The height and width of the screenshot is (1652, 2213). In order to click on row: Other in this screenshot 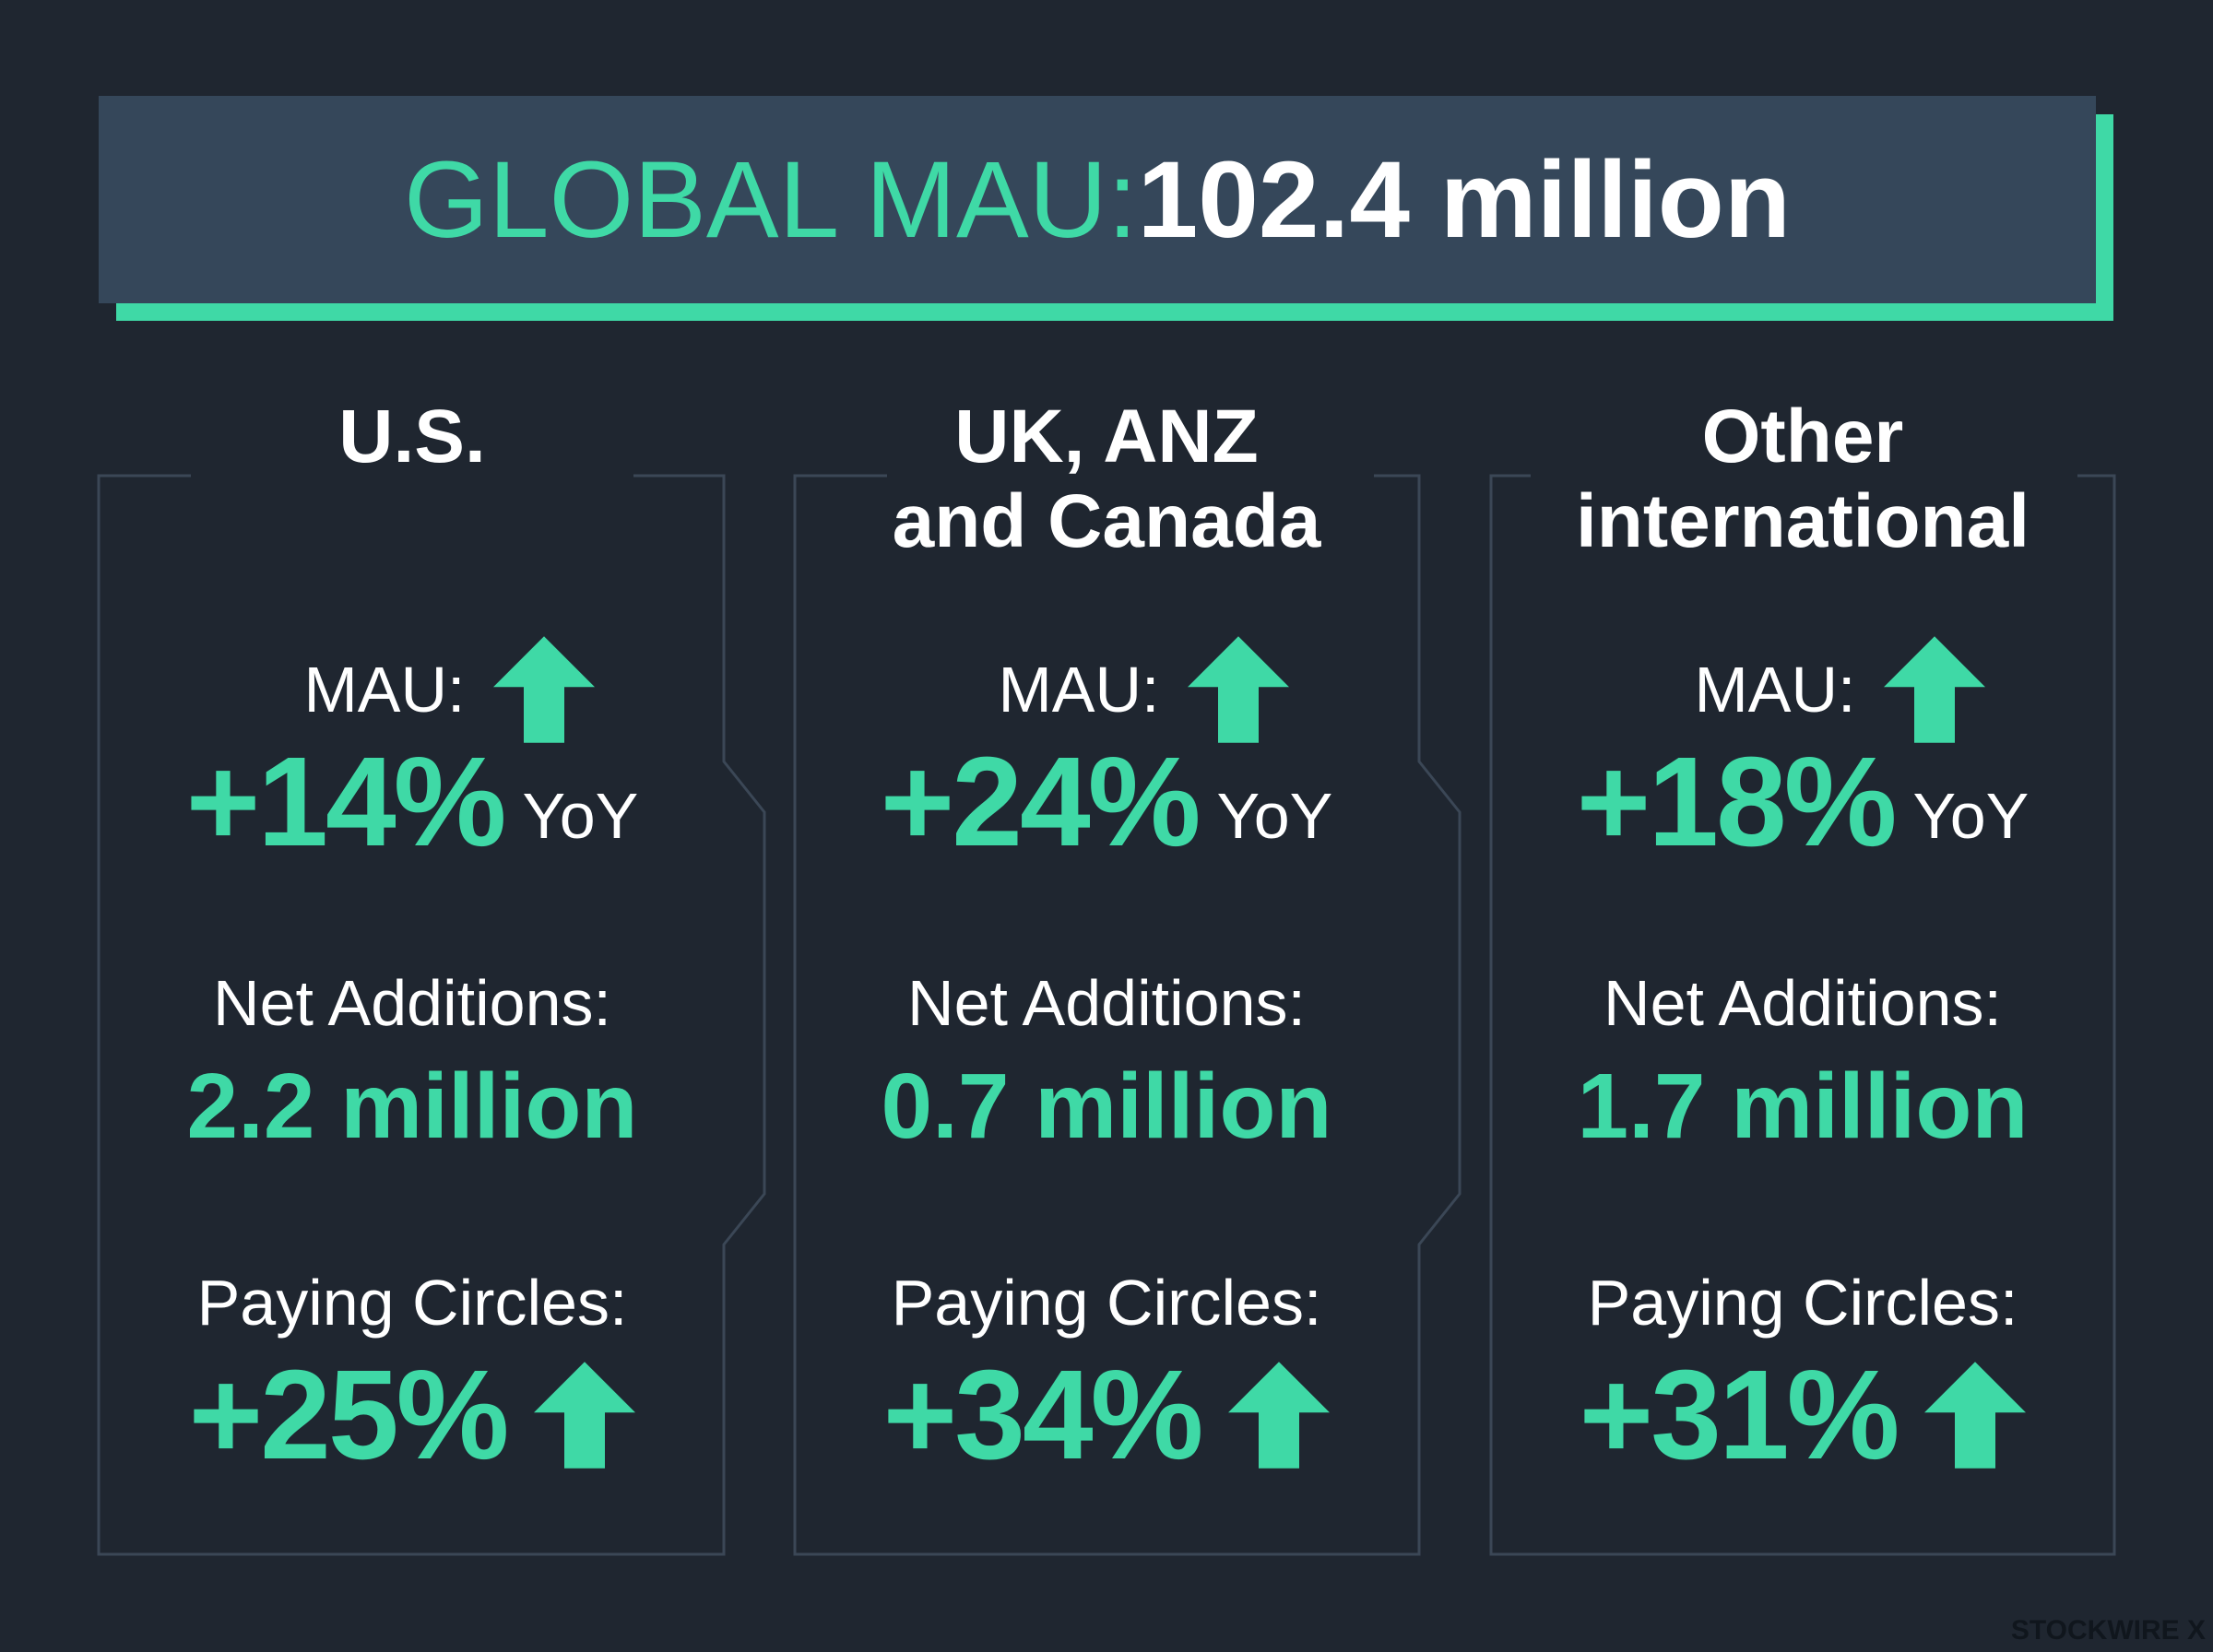, I will do `click(1802, 437)`.